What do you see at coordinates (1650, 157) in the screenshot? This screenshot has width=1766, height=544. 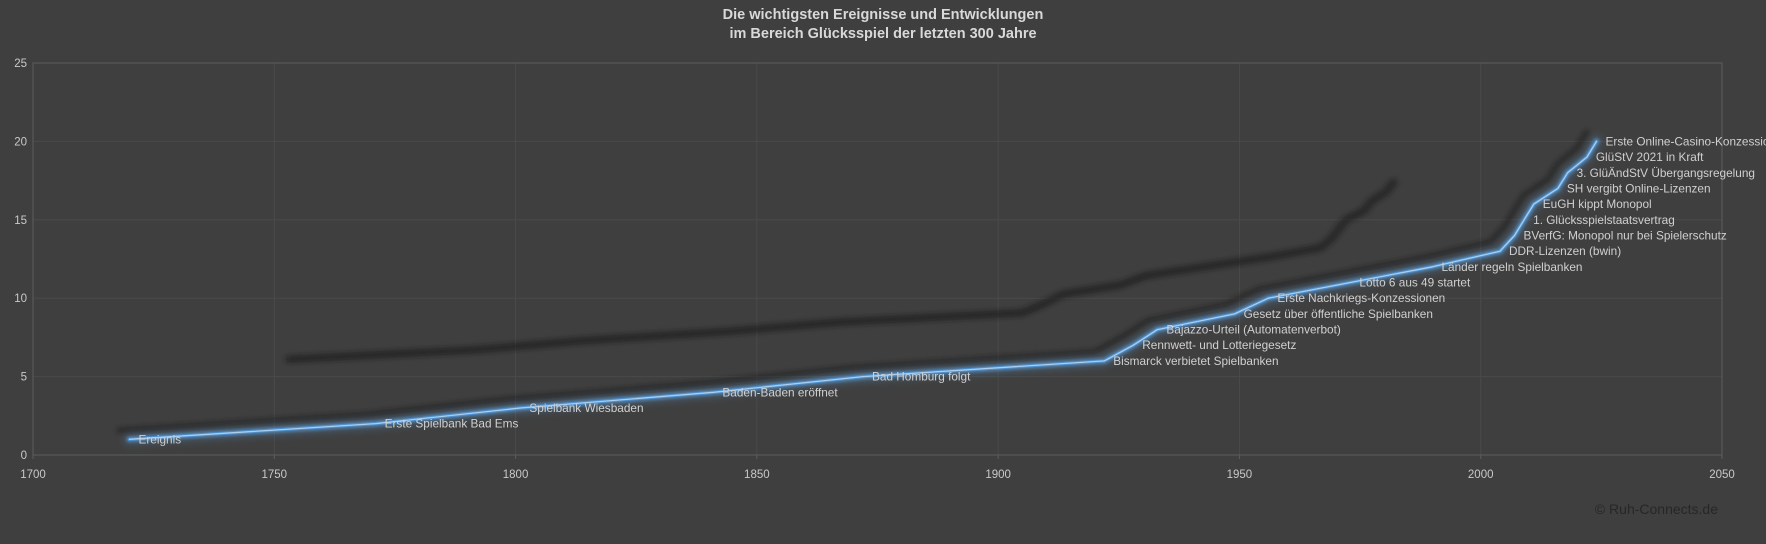 I see `event-point-label: GlüStV 2021 in Kraft` at bounding box center [1650, 157].